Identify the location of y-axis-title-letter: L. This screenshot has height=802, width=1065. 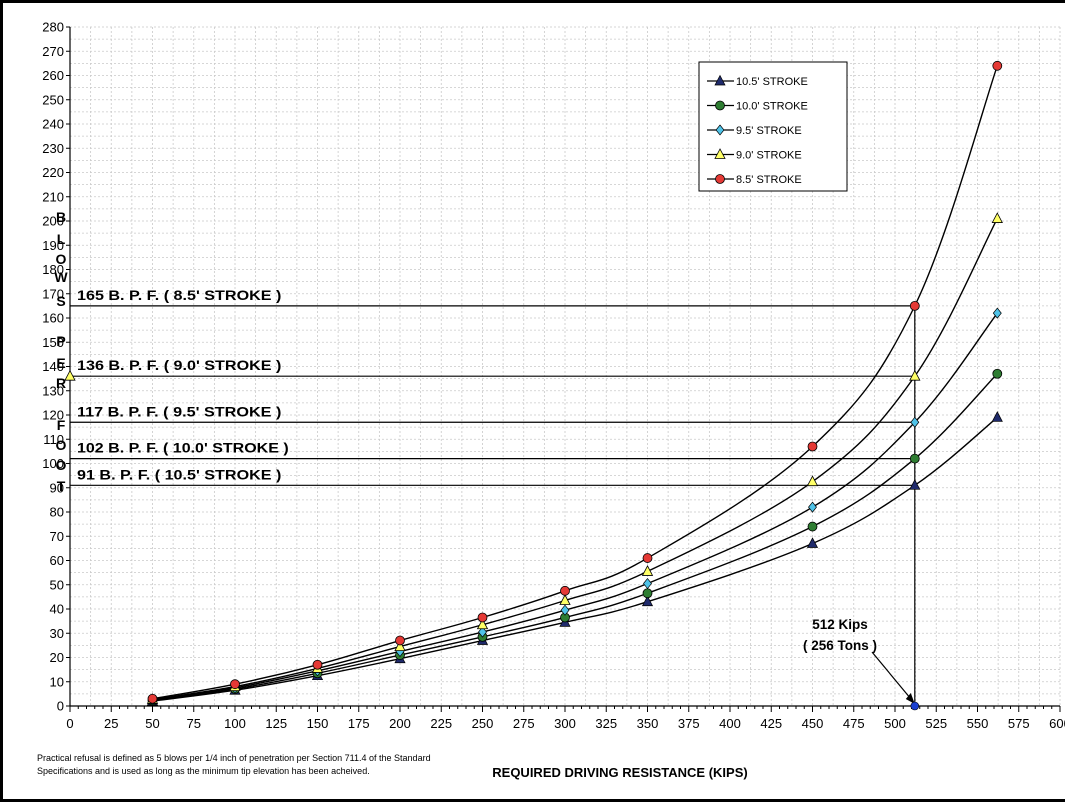
(61, 239).